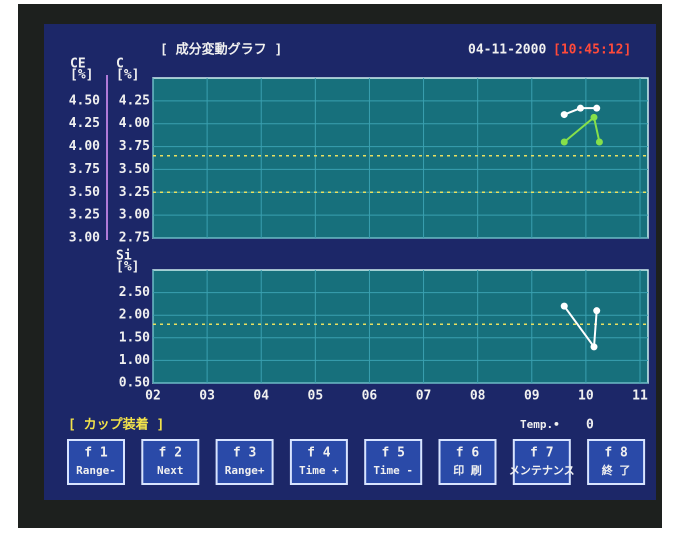  I want to click on function-key: f 2 Next, so click(170, 462).